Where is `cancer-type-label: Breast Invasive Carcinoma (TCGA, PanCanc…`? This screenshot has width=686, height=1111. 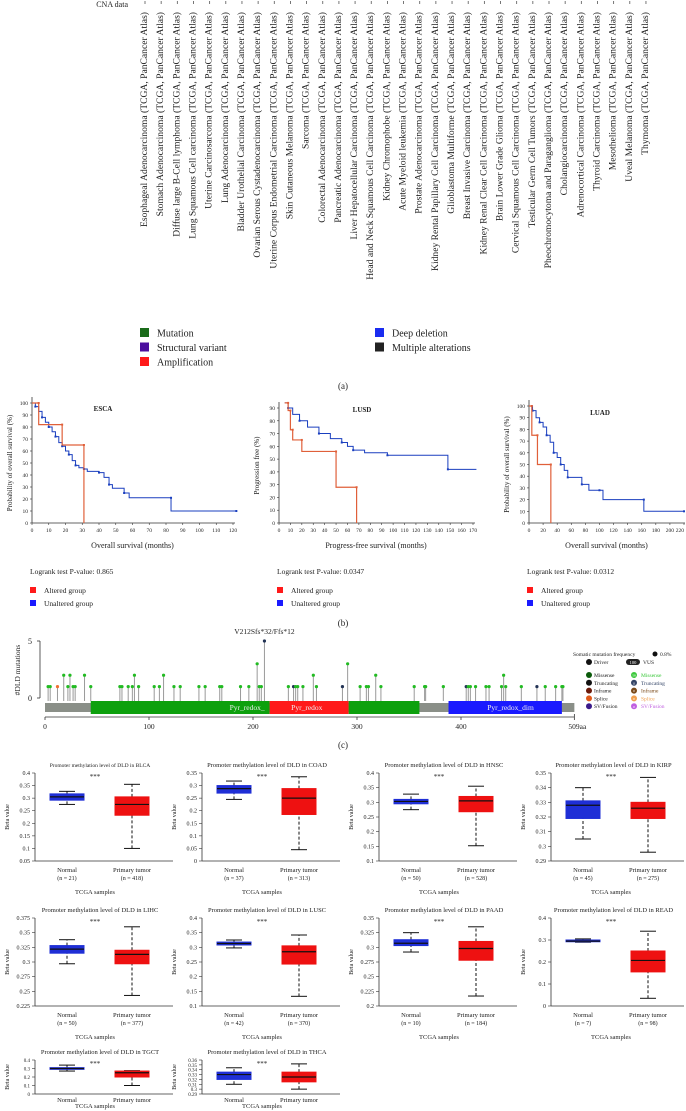
cancer-type-label: Breast Invasive Carcinoma (TCGA, PanCanc… is located at coordinates (467, 115).